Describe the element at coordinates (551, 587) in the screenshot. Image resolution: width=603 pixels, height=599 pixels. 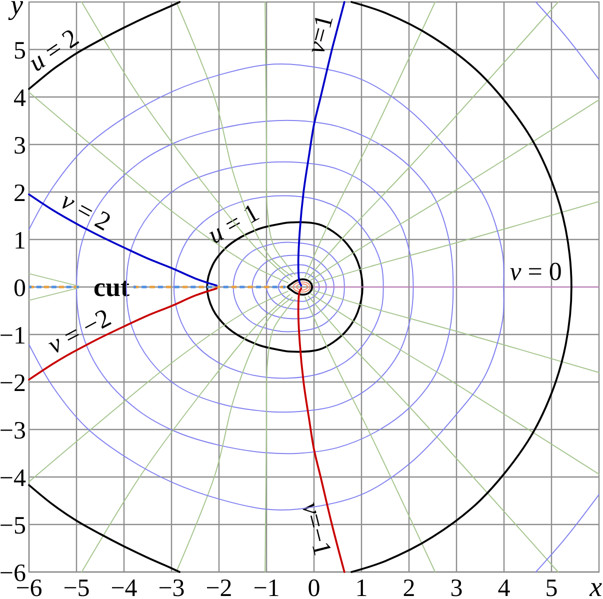
I see `x-tick-label: 5` at that location.